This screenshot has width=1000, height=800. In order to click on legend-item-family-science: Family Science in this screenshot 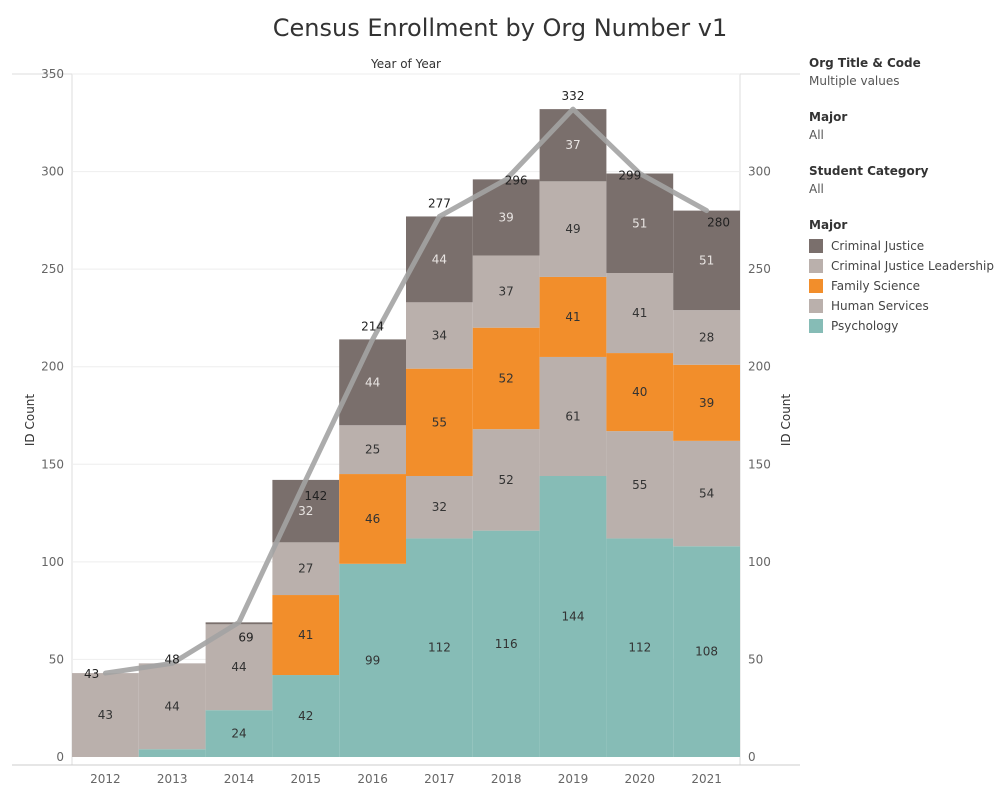, I will do `click(904, 286)`.